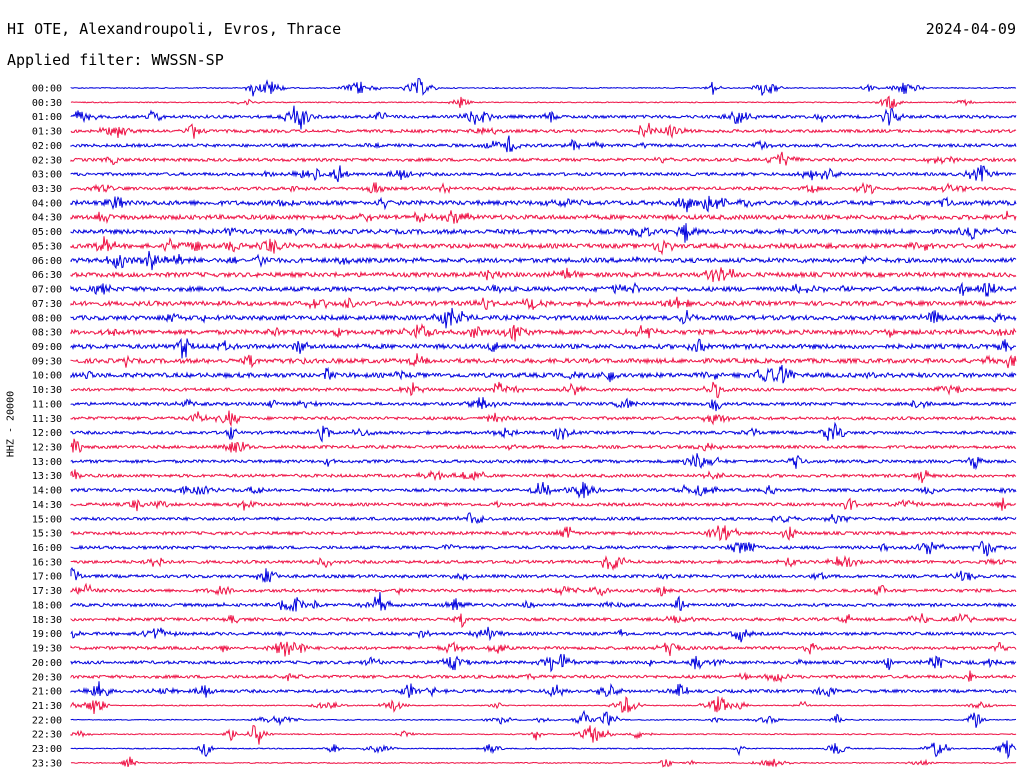  I want to click on time-tick-label: 21:00, so click(47, 692).